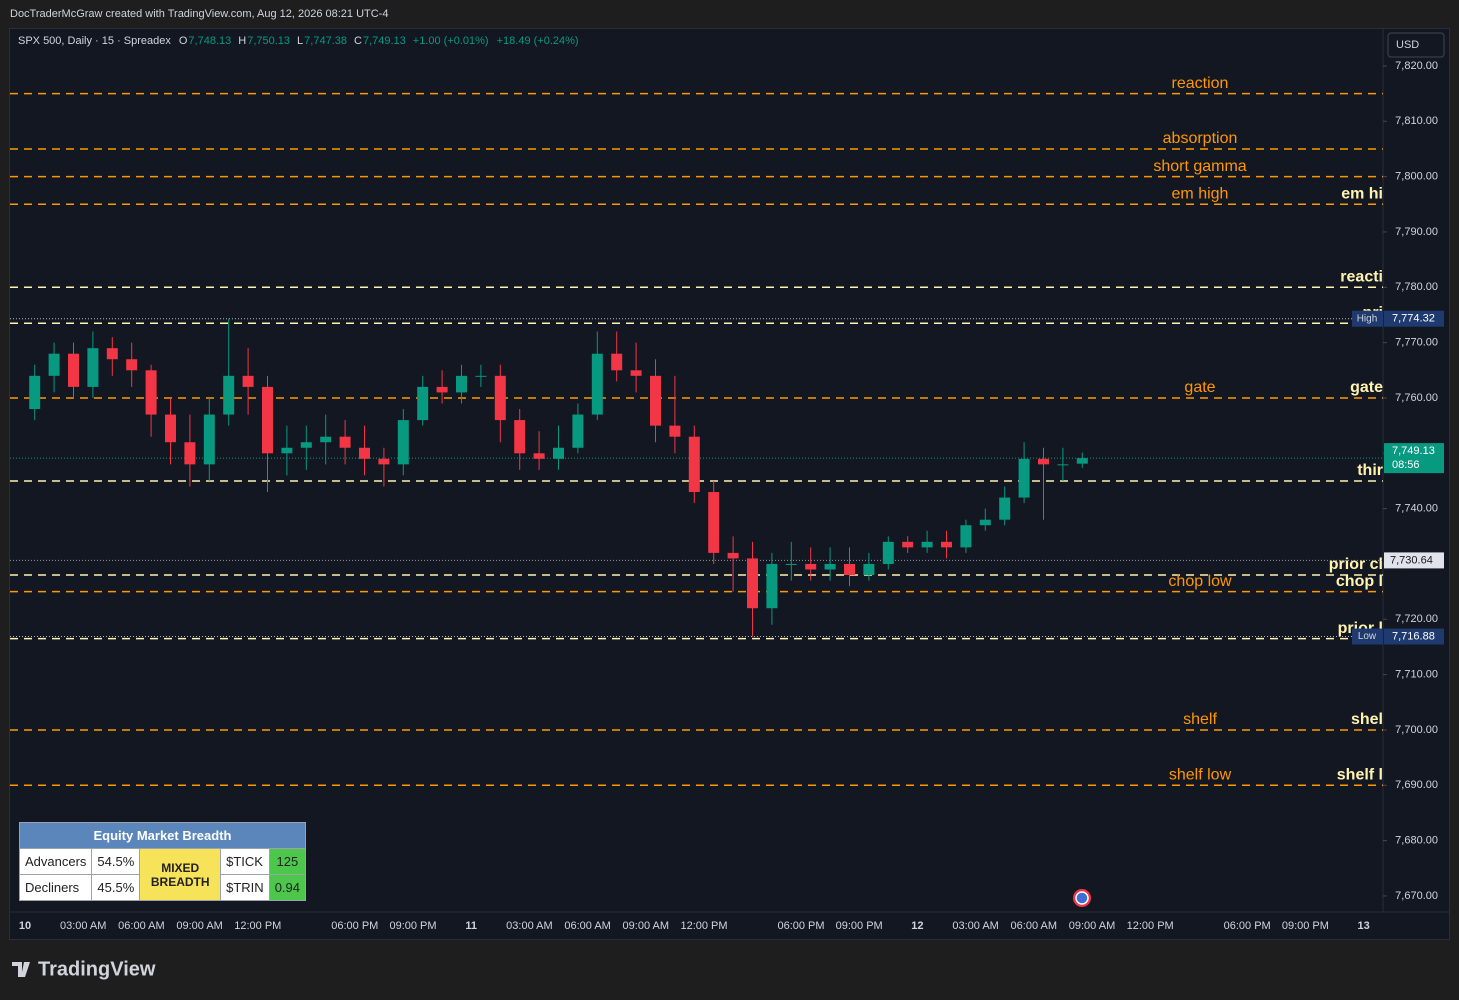 The height and width of the screenshot is (1000, 1459). I want to click on level-tag: chop l, so click(1359, 581).